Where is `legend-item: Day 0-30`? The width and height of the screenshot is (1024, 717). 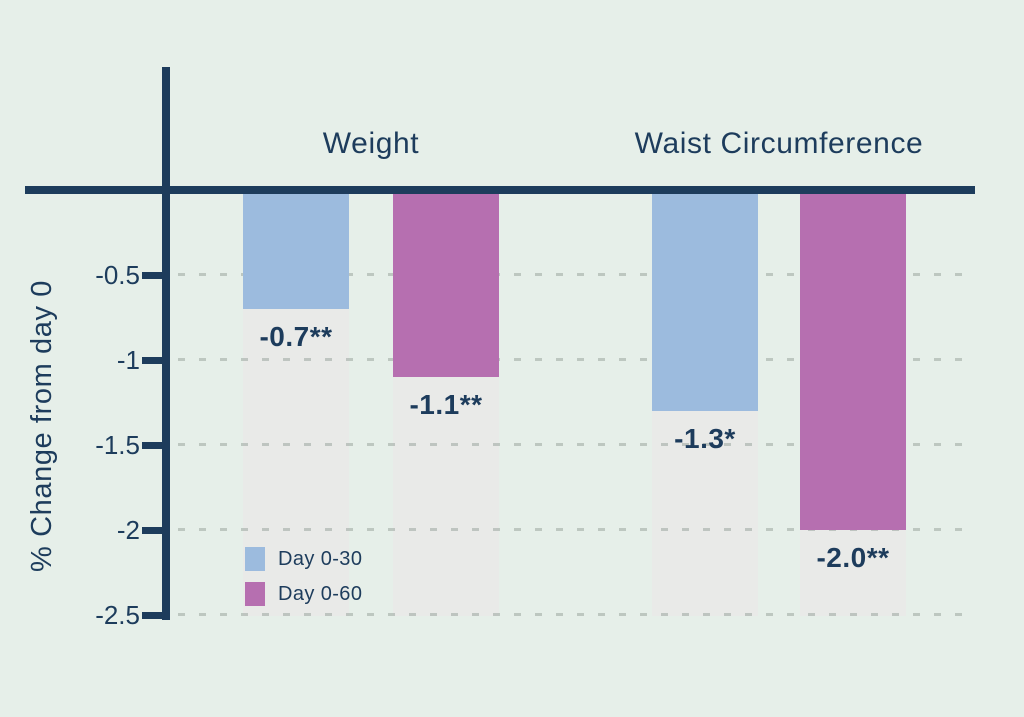
legend-item: Day 0-30 is located at coordinates (303, 559).